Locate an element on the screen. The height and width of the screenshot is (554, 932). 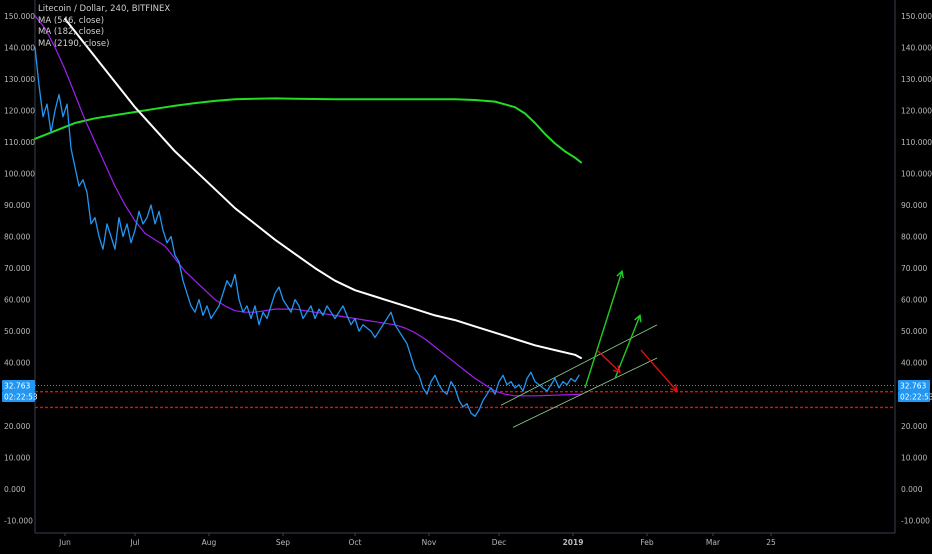
trend-arrow-up is located at coordinates (603, 330).